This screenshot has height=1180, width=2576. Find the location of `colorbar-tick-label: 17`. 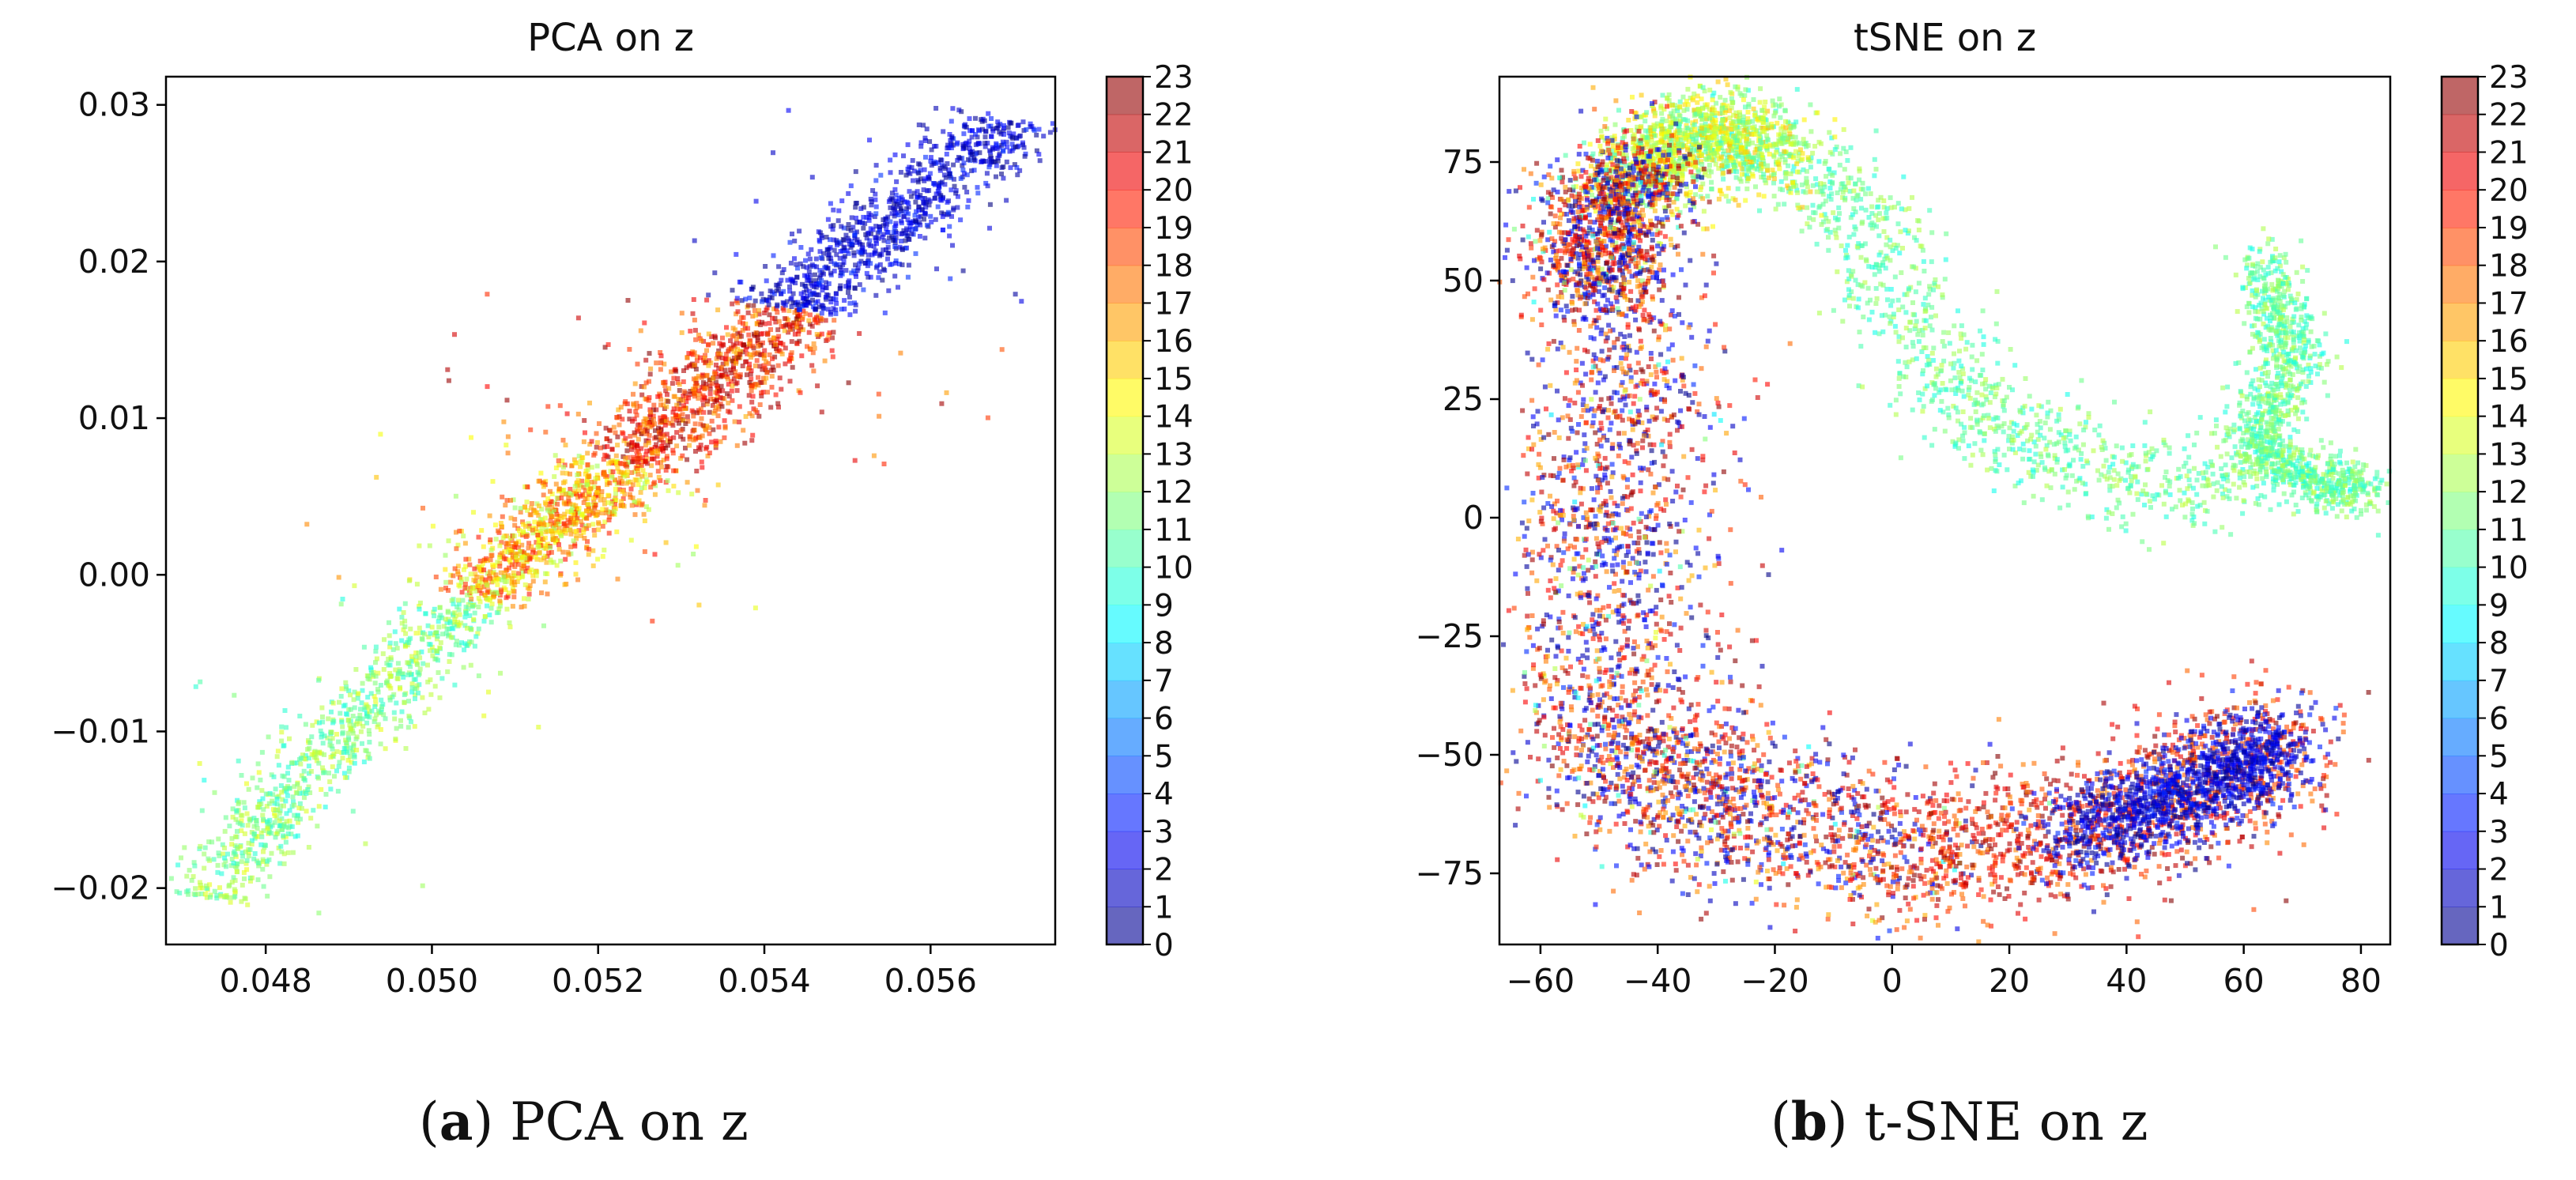

colorbar-tick-label: 17 is located at coordinates (1174, 304).